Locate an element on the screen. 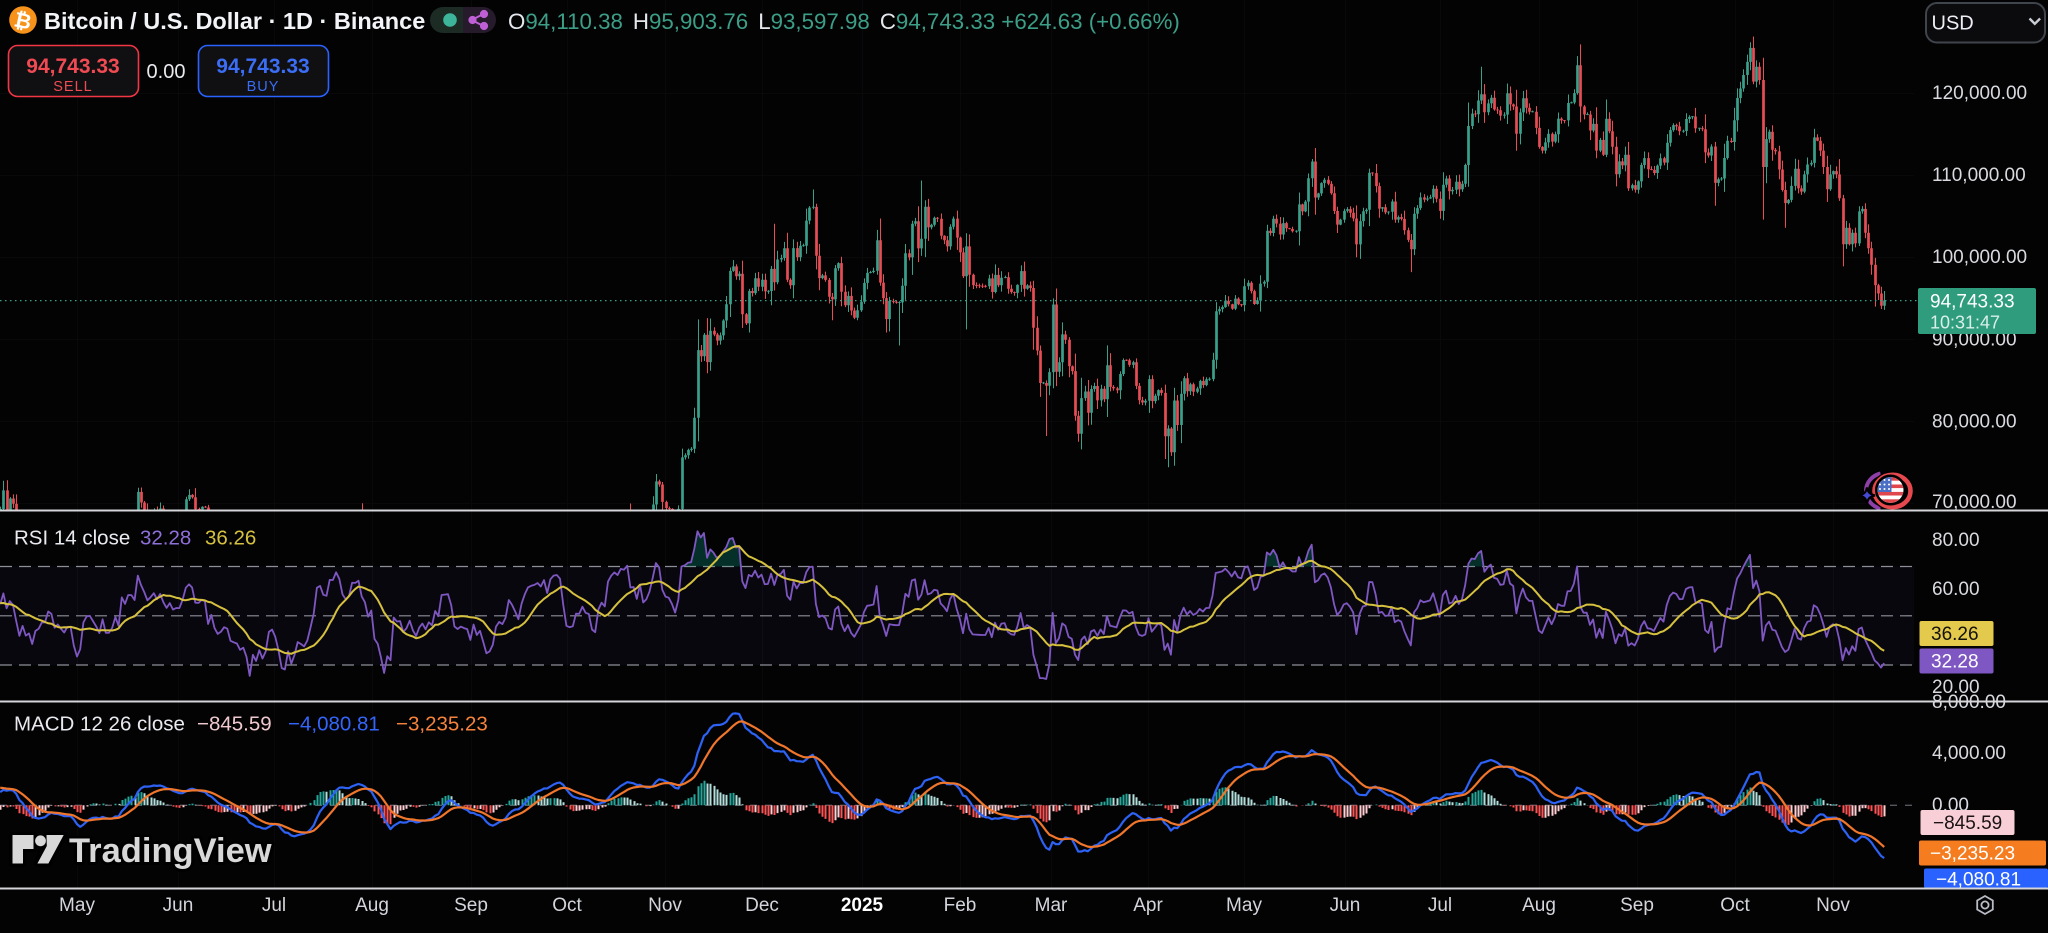 The height and width of the screenshot is (933, 2048). svg-text: 20.00 is located at coordinates (1956, 687).